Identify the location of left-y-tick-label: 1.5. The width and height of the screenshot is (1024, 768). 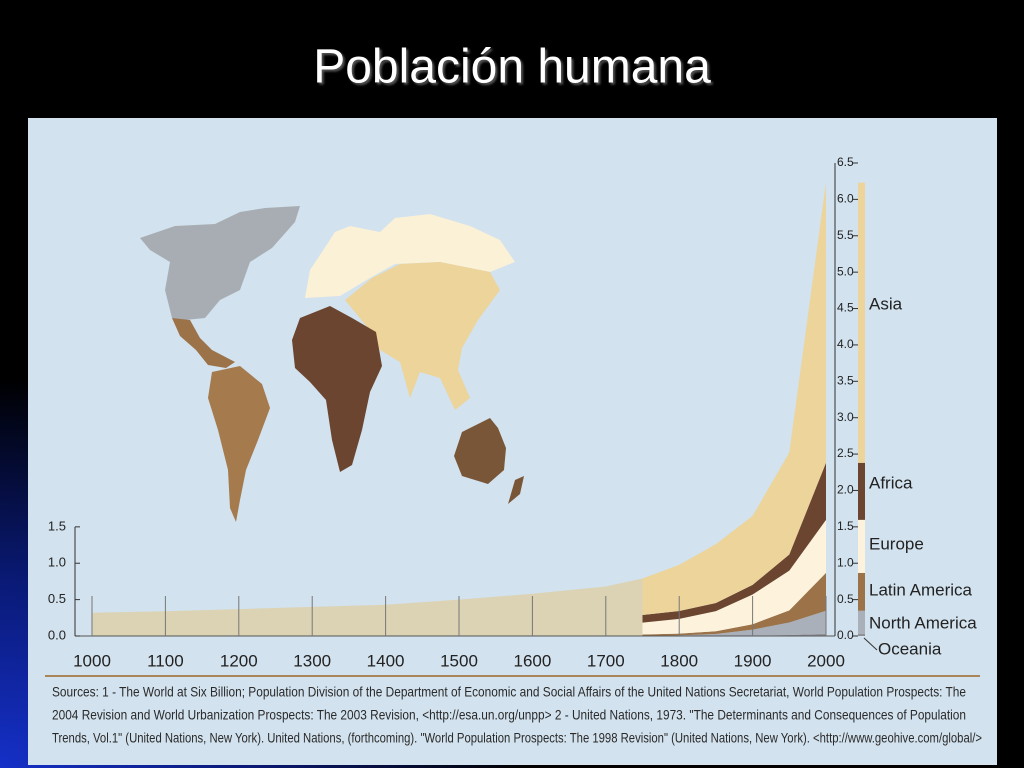
(57, 525).